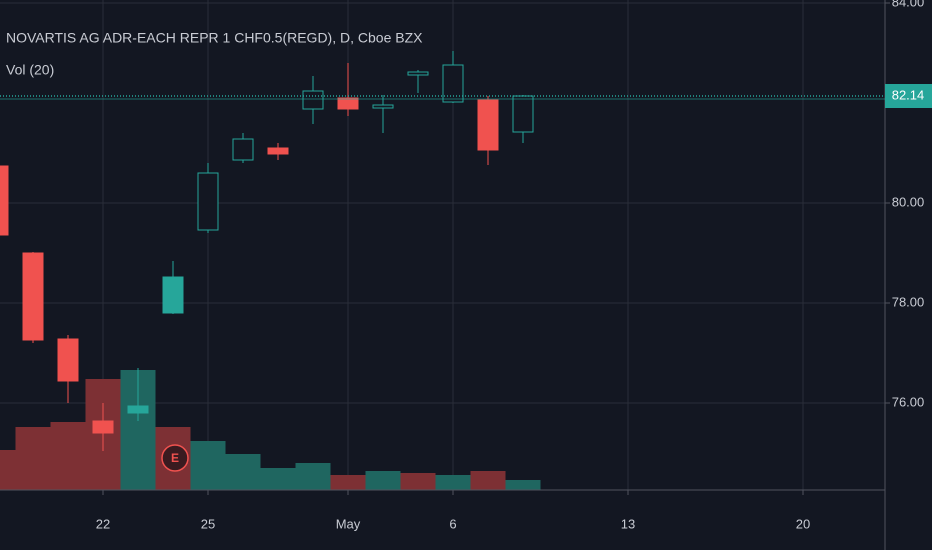 The height and width of the screenshot is (550, 932). What do you see at coordinates (908, 401) in the screenshot?
I see `y-tick-label: 76.00` at bounding box center [908, 401].